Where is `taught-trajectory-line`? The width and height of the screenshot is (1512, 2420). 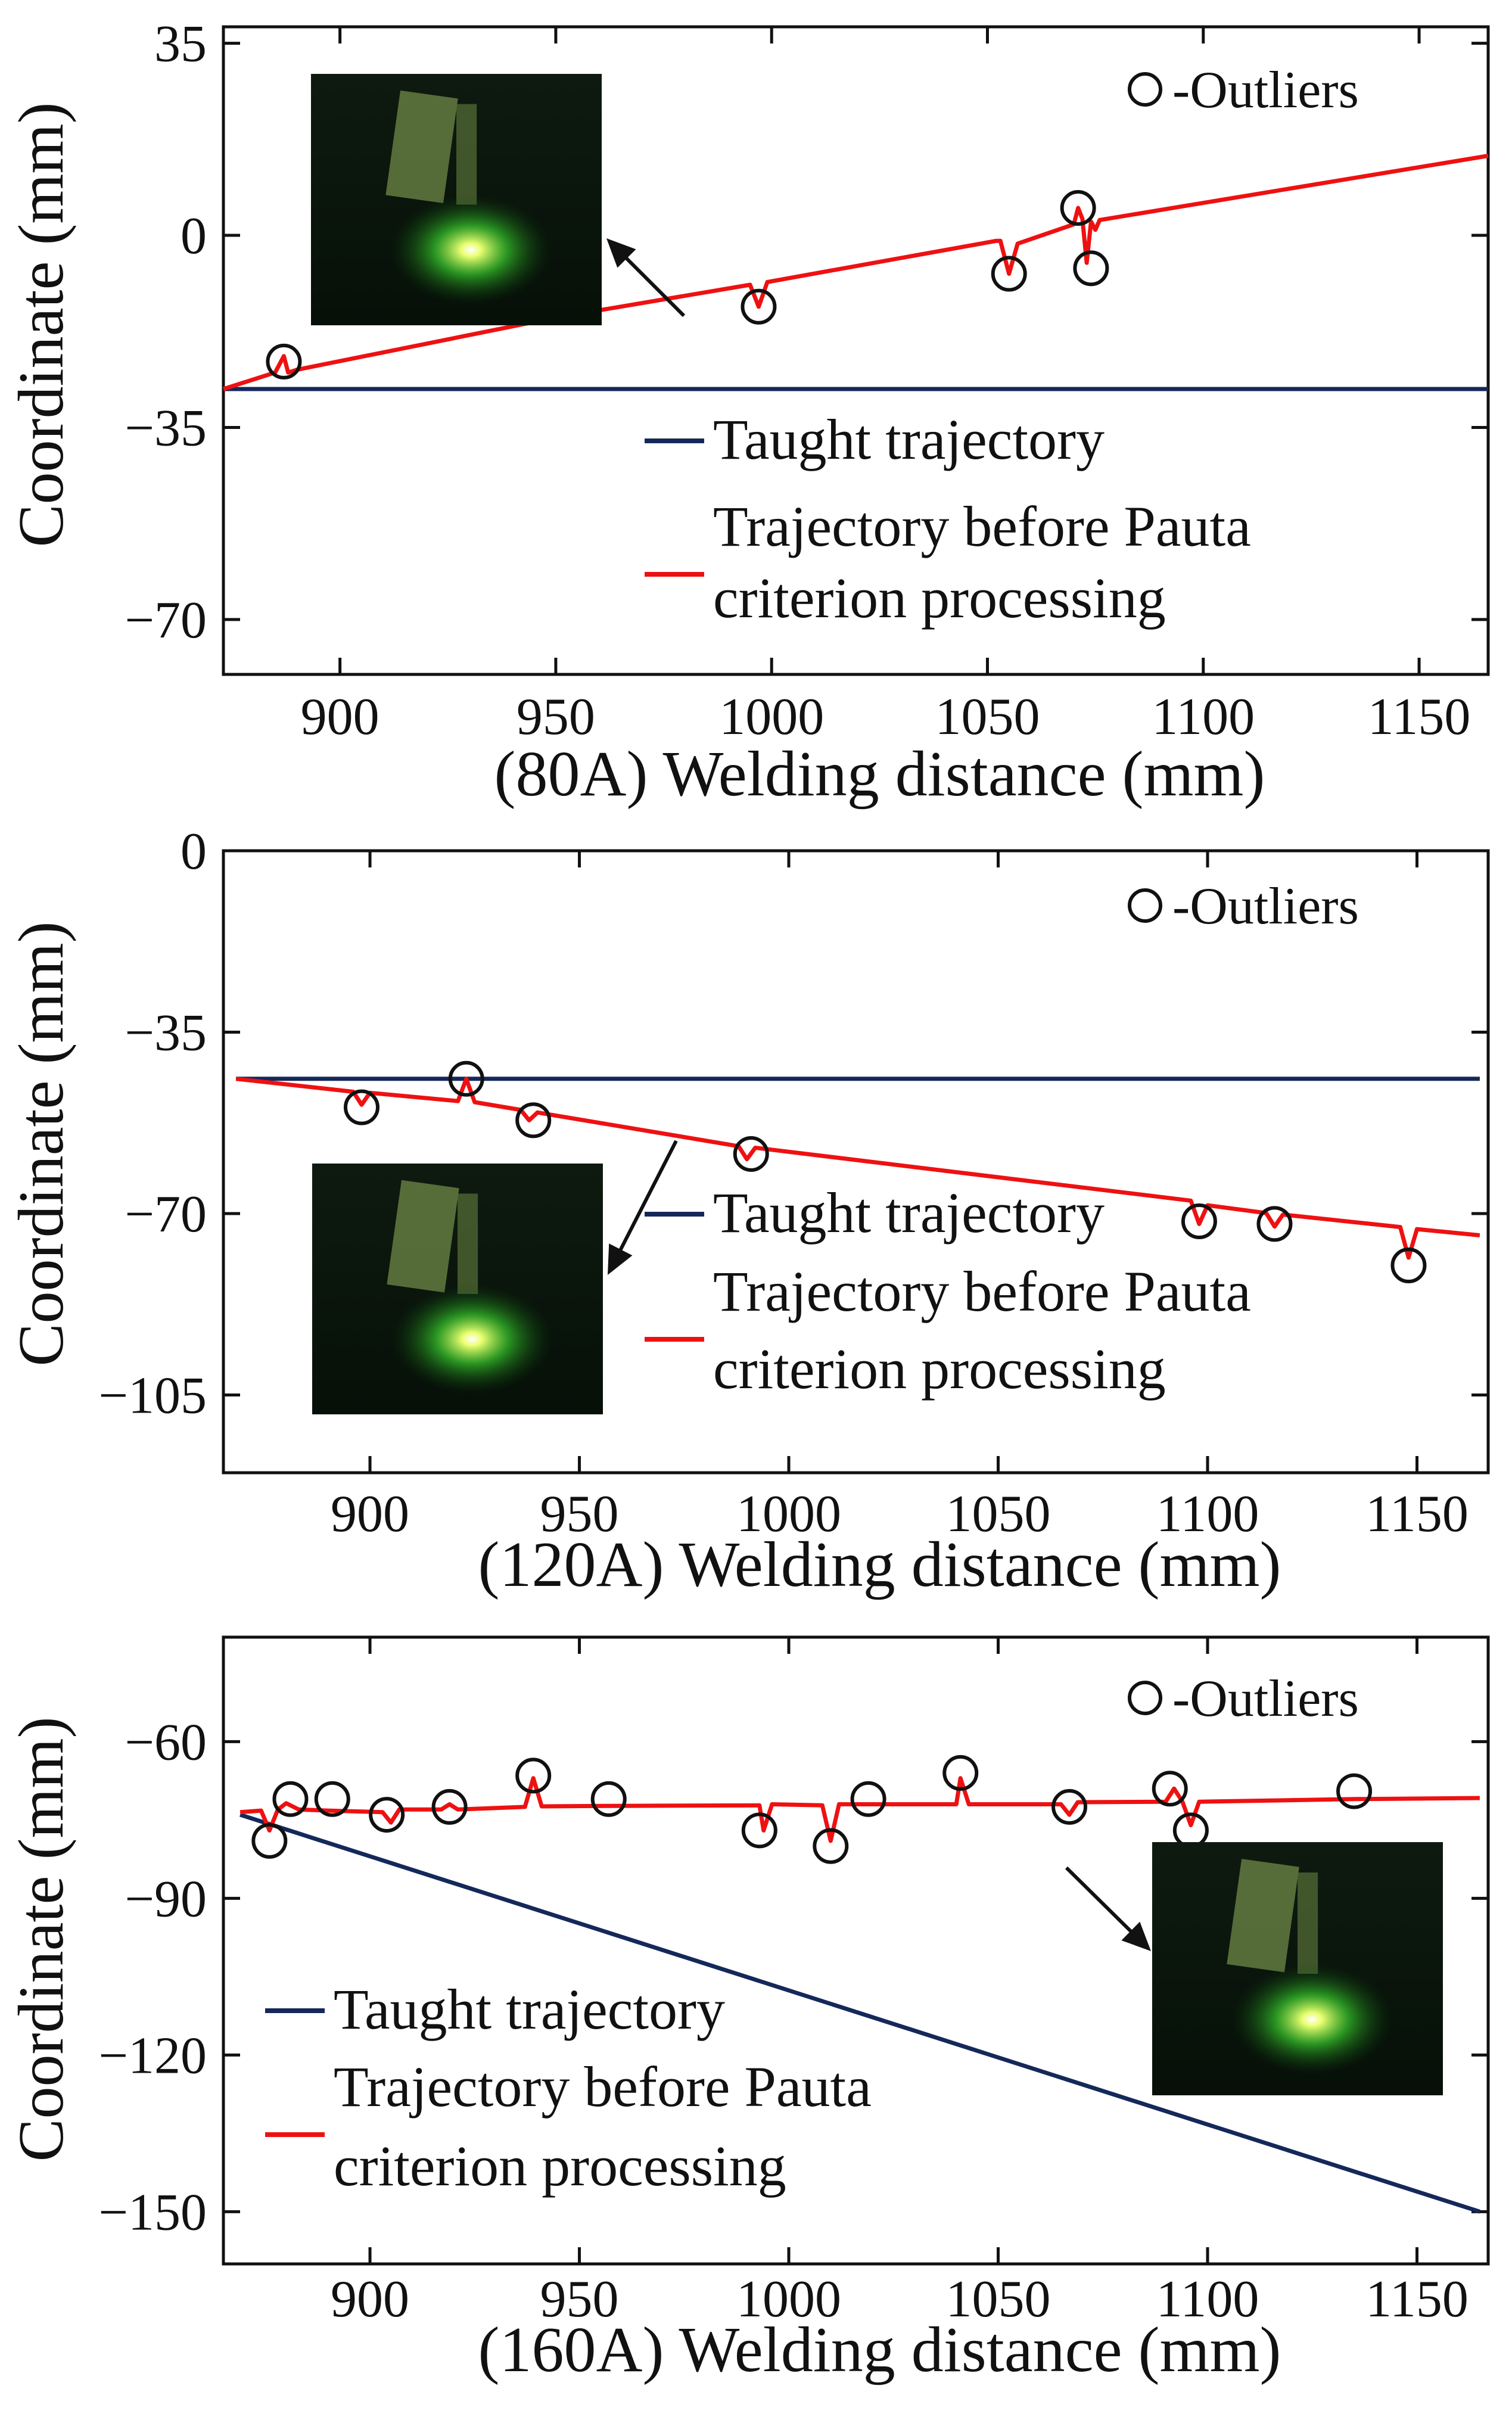
taught-trajectory-line is located at coordinates (860, 2013).